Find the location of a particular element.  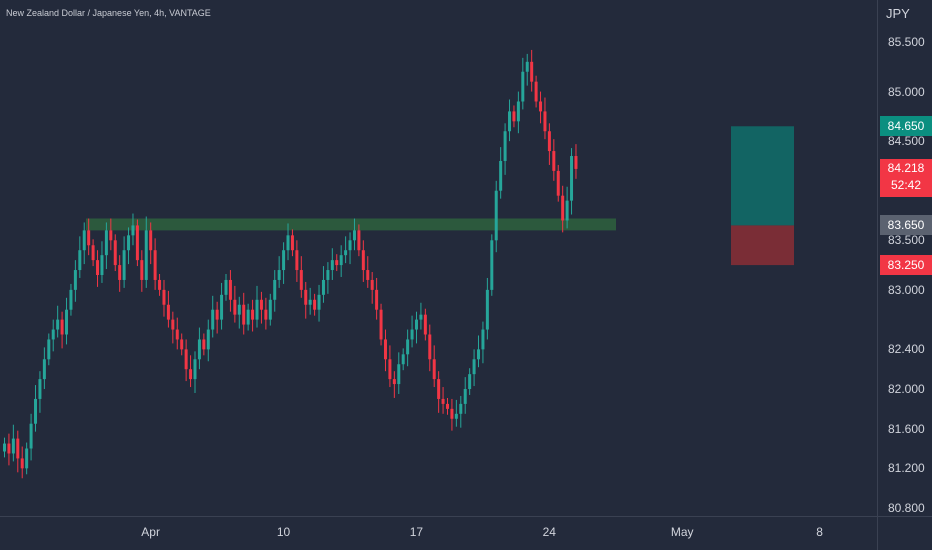

bar-countdown: 52:42 is located at coordinates (906, 185).